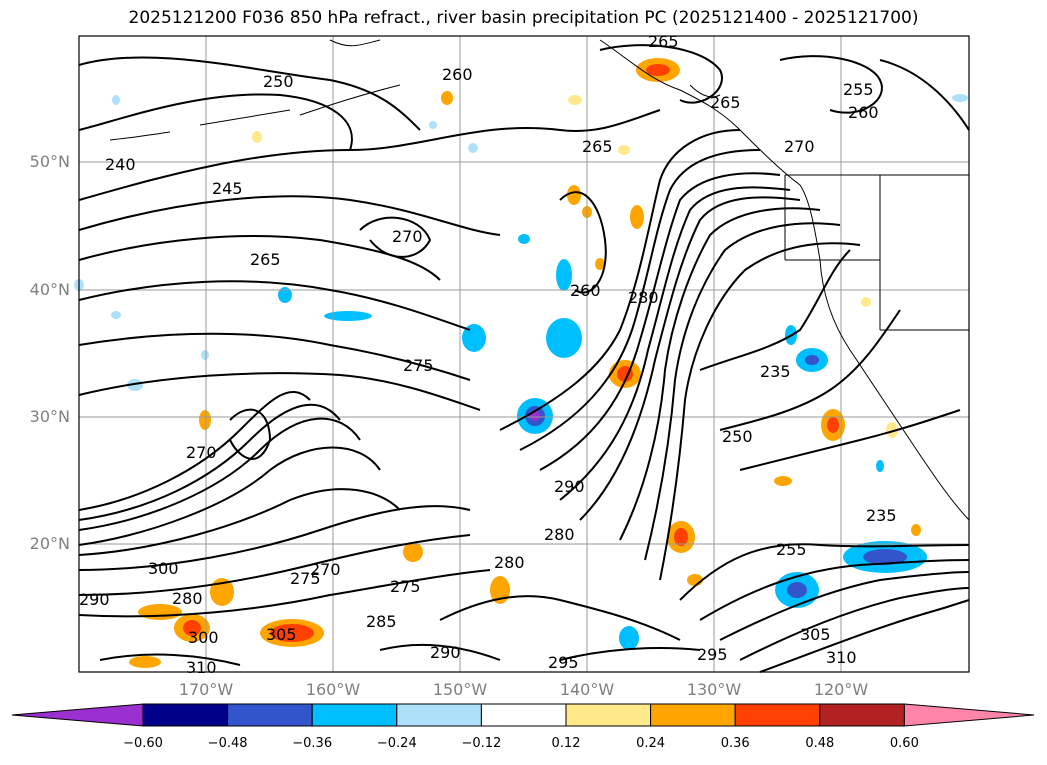  Describe the element at coordinates (312, 743) in the screenshot. I see `colorbar-tick-label: −0.36` at that location.